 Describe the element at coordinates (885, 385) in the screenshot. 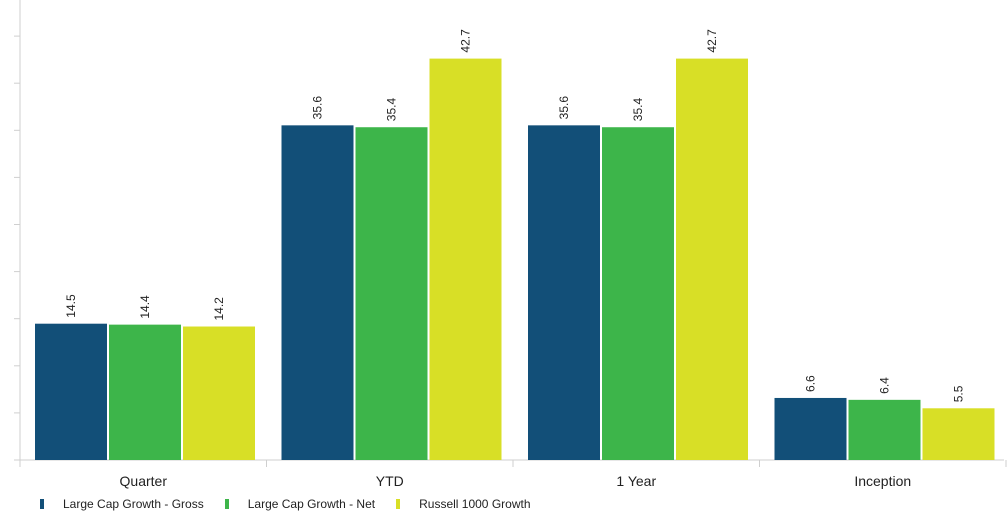

I see `bar-value-label: 6.4` at that location.